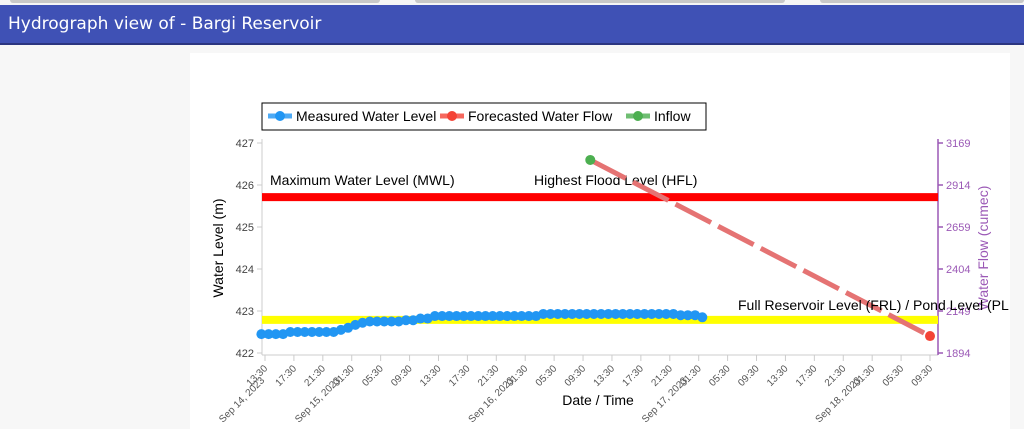 The height and width of the screenshot is (429, 1024). I want to click on hfl-label: Highest Flood Level (HFL), so click(615, 180).